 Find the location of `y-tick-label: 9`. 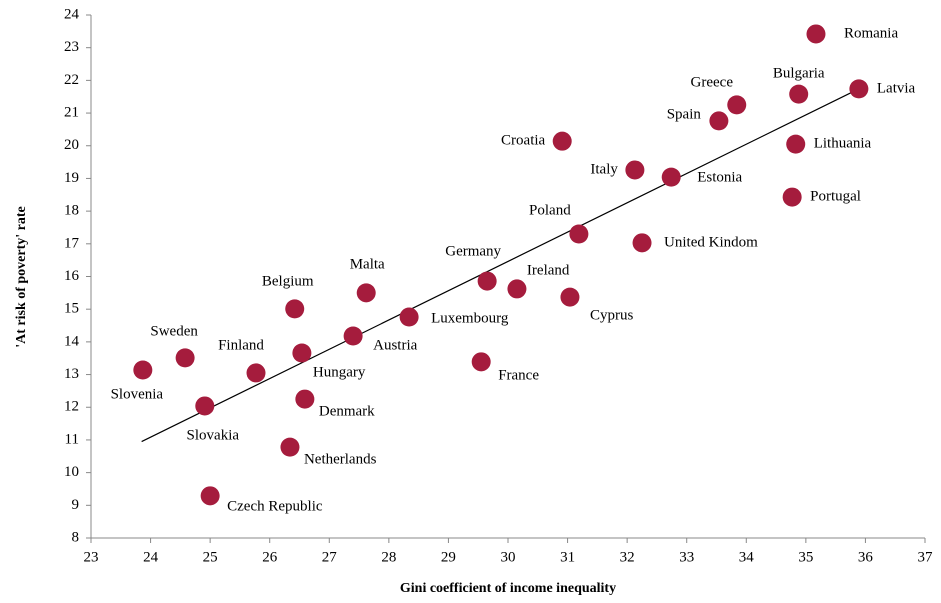

y-tick-label: 9 is located at coordinates (76, 505).